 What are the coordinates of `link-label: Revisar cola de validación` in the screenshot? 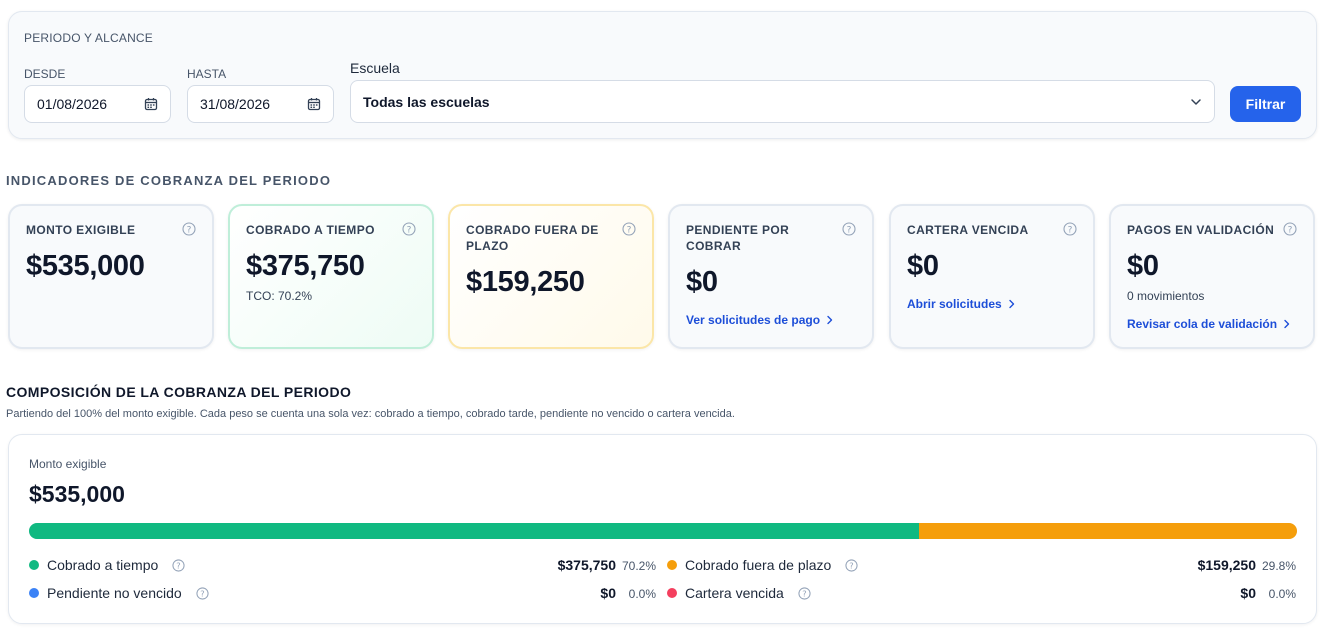 It's located at (1202, 324).